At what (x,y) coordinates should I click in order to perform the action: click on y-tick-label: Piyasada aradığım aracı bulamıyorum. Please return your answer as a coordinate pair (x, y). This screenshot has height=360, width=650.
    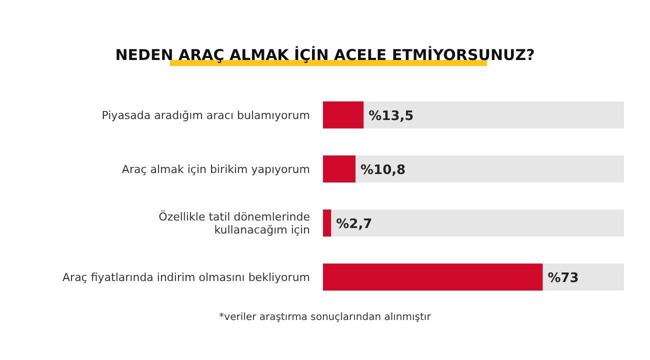
    Looking at the image, I should click on (206, 115).